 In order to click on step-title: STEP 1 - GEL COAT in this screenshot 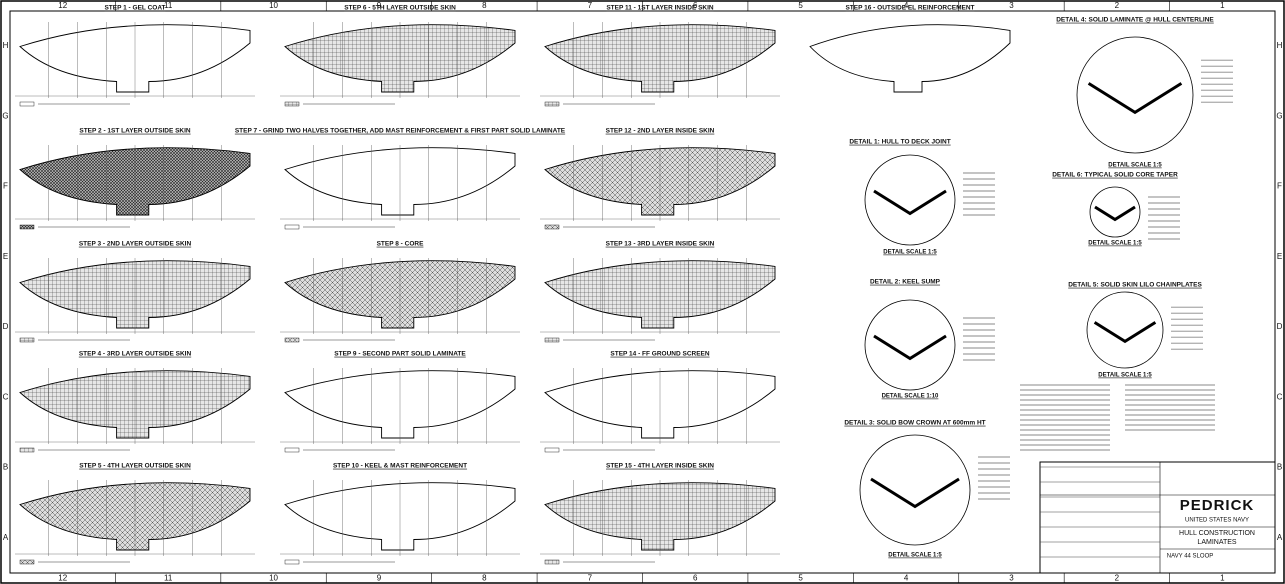, I will do `click(134, 8)`.